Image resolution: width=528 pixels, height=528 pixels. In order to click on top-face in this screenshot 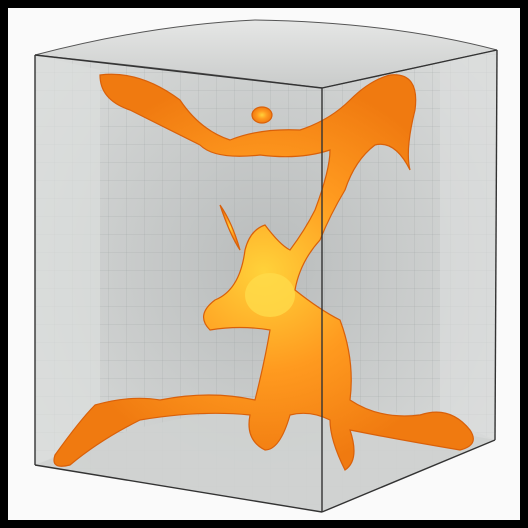, I will do `click(266, 54)`.